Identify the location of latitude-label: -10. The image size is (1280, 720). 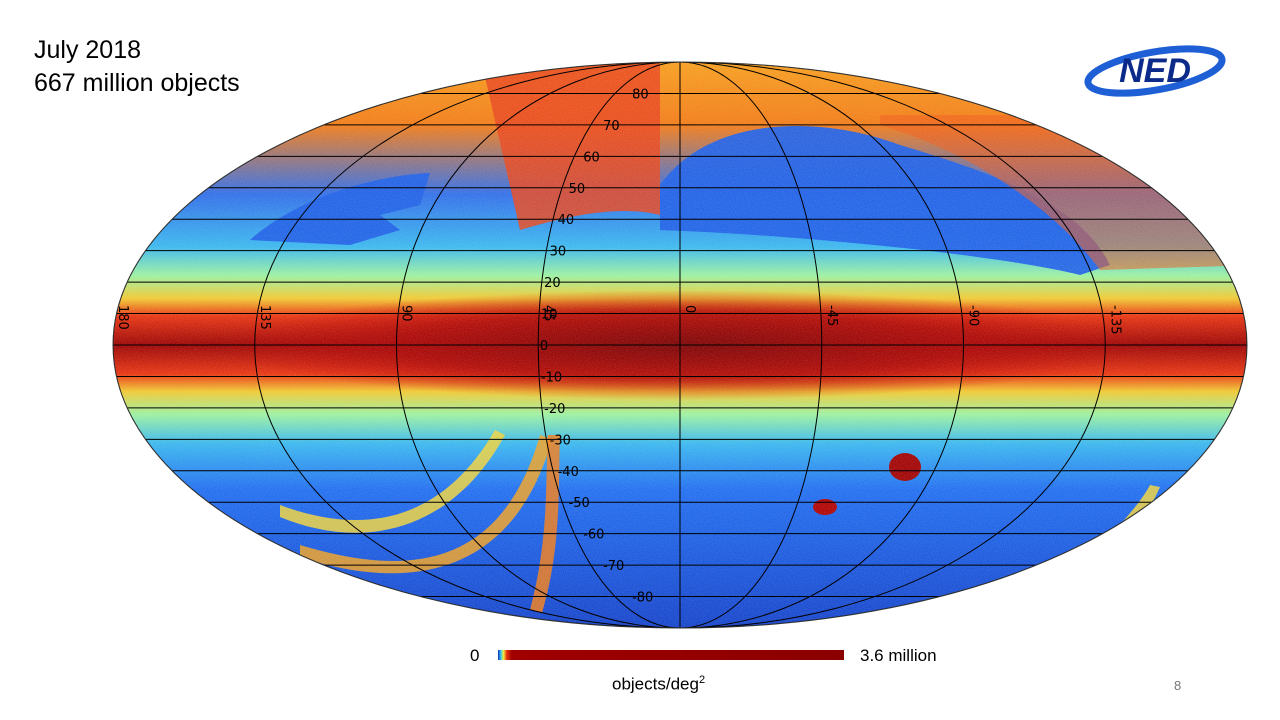
(551, 377).